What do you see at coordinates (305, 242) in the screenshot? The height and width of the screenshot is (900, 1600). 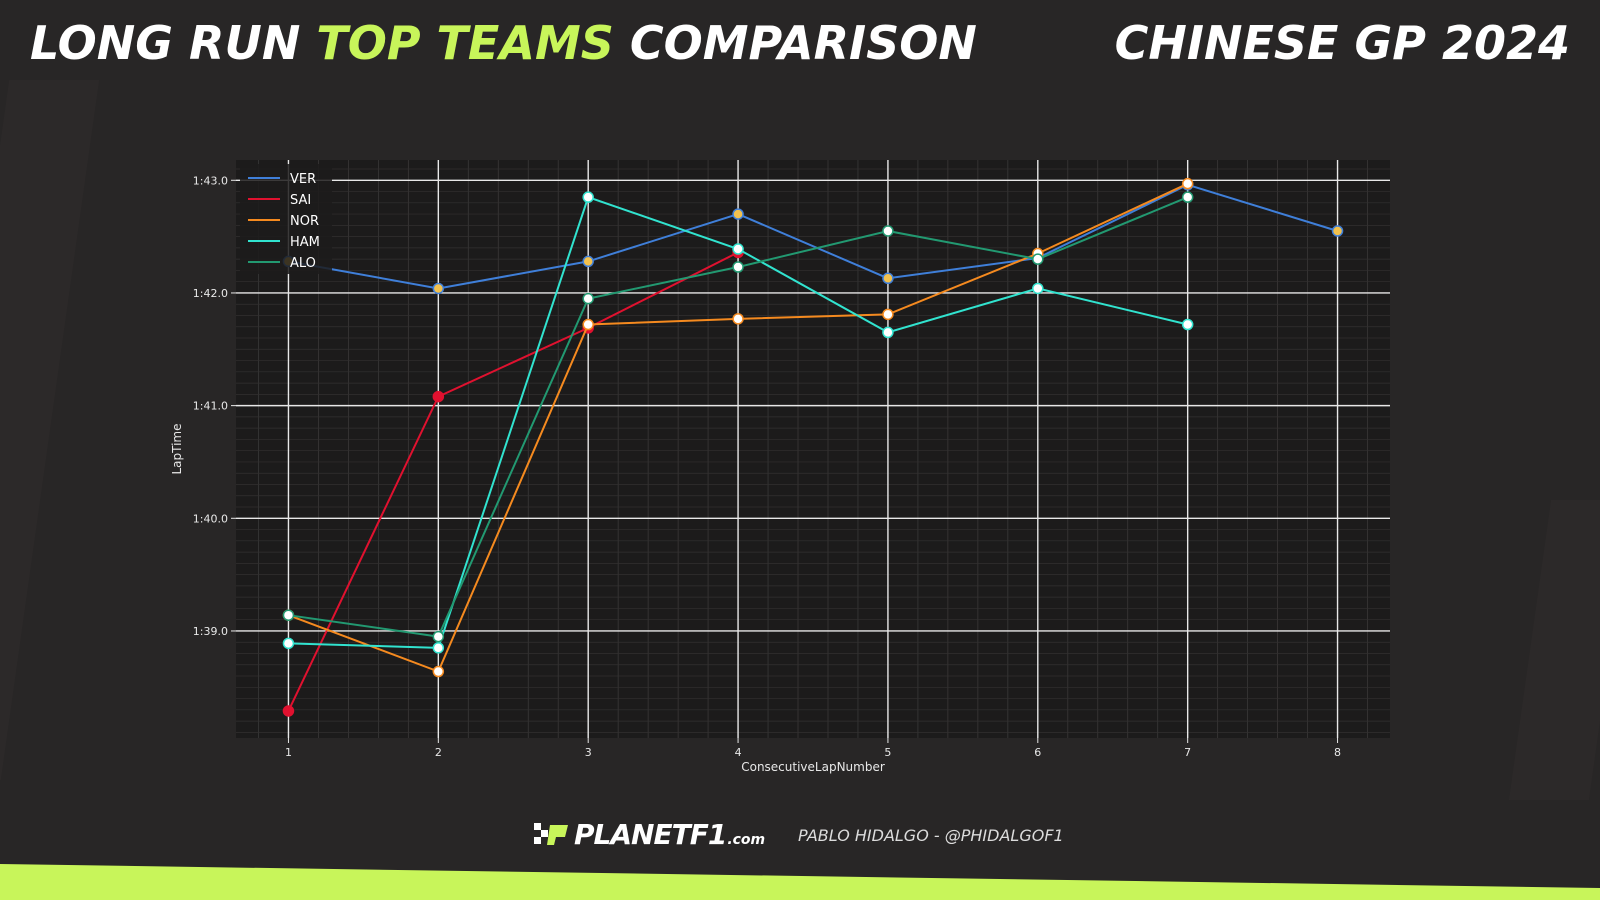 I see `legend-label: HAM` at bounding box center [305, 242].